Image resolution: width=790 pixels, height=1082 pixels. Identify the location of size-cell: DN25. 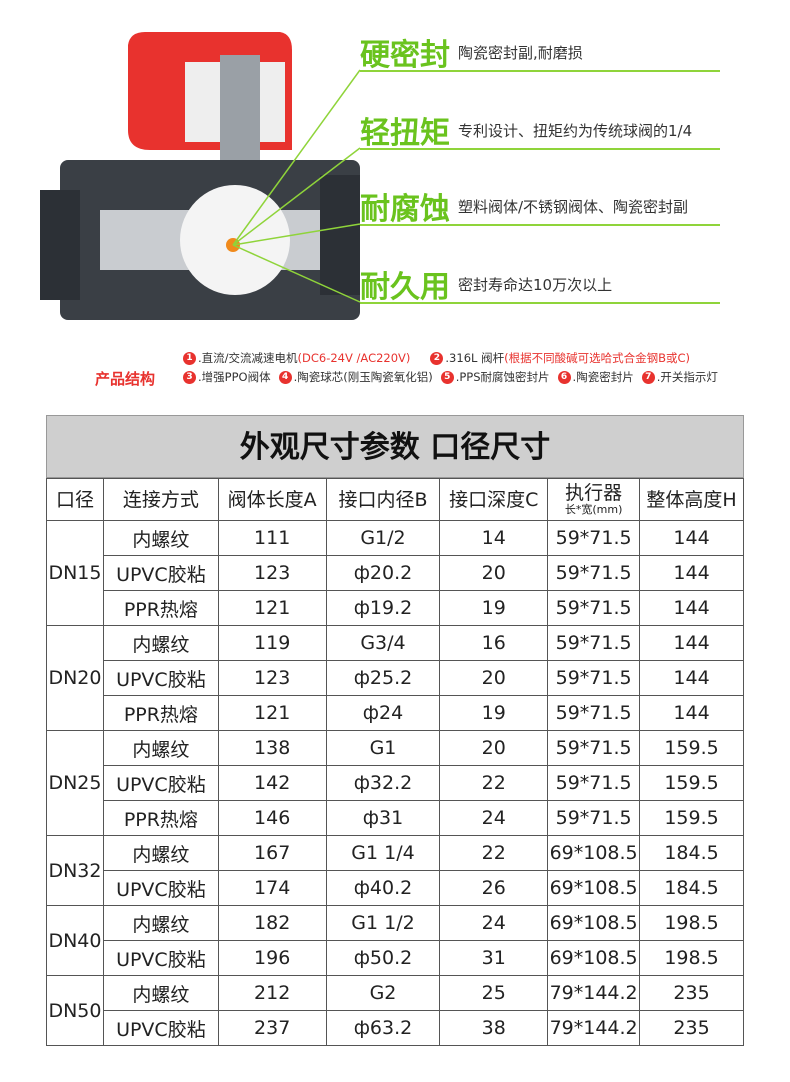
(75, 783).